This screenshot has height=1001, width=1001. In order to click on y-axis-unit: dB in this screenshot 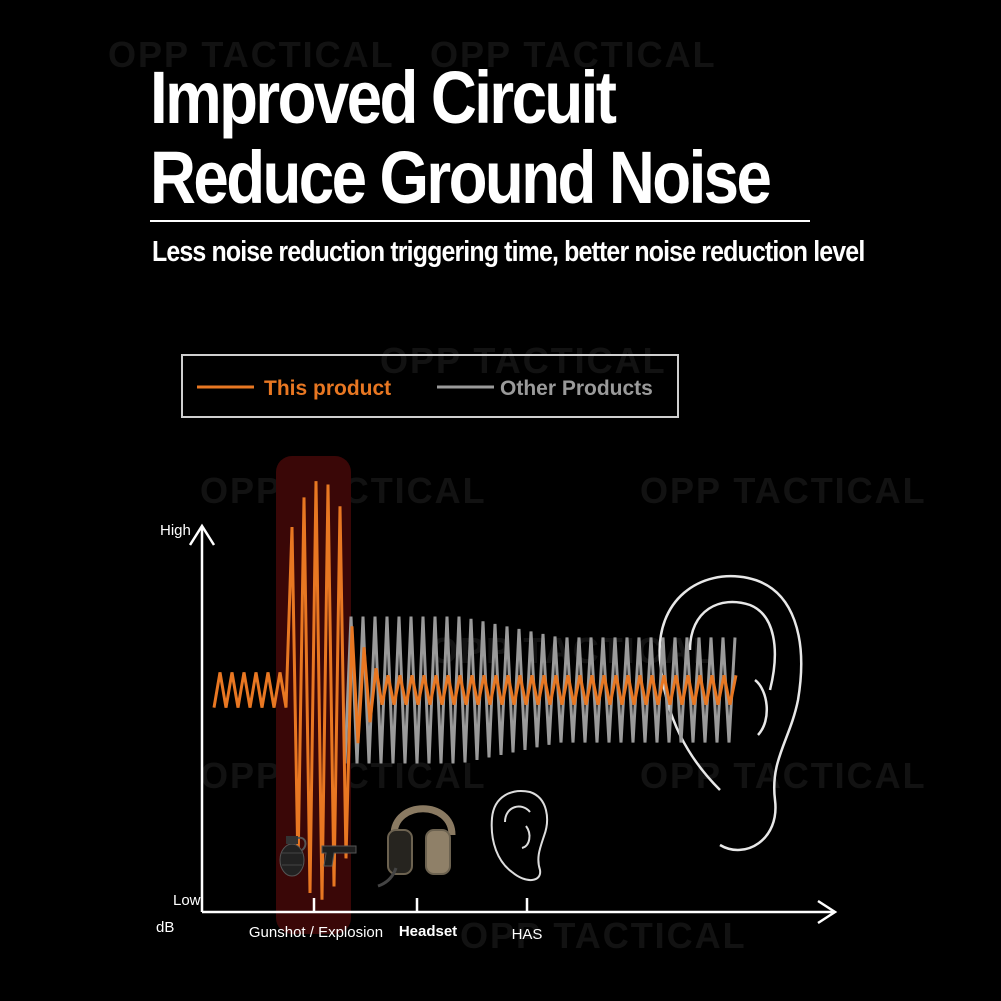, I will do `click(165, 927)`.